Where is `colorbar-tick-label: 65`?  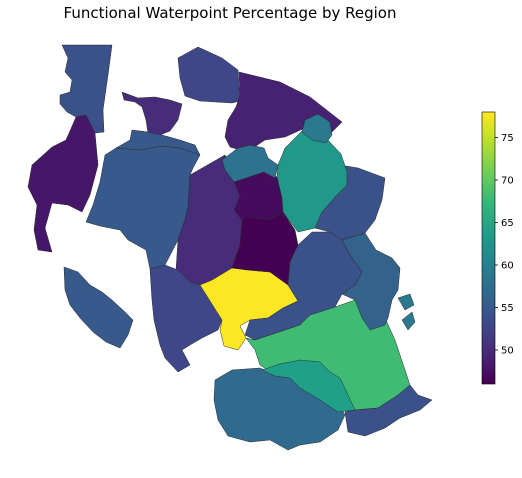 colorbar-tick-label: 65 is located at coordinates (507, 223).